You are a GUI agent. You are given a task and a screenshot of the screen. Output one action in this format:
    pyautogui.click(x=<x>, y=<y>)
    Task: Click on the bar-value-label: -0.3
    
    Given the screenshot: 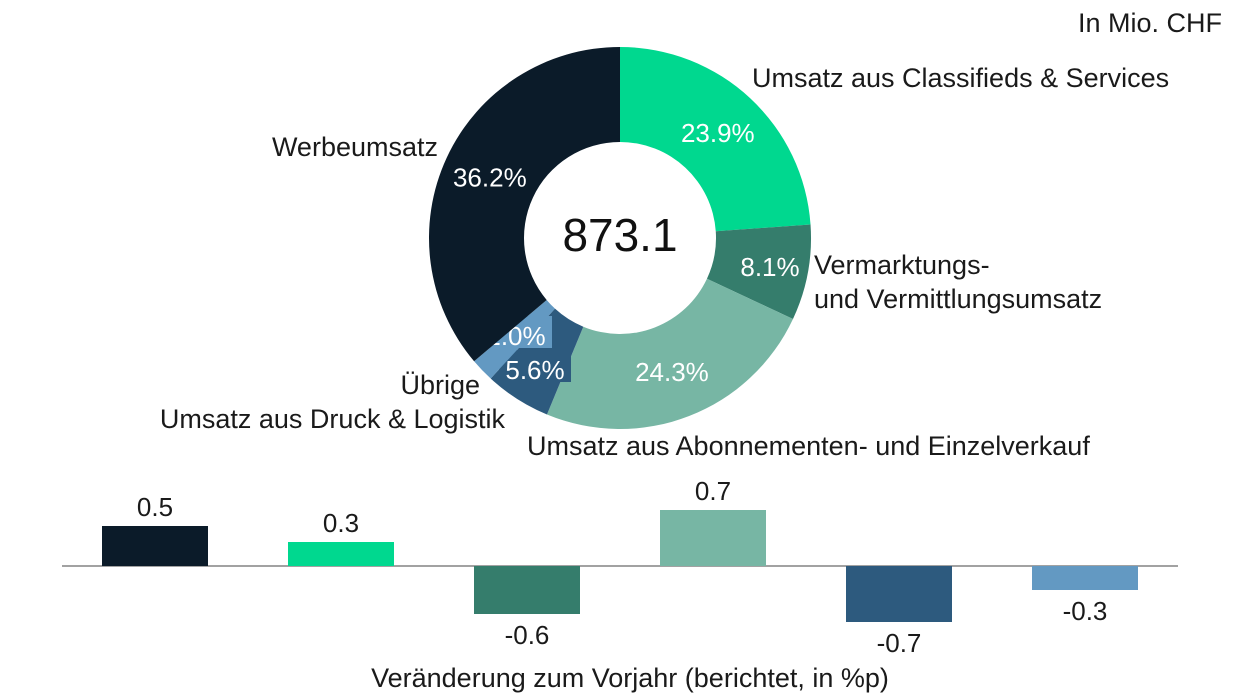 What is the action you would take?
    pyautogui.click(x=1085, y=611)
    